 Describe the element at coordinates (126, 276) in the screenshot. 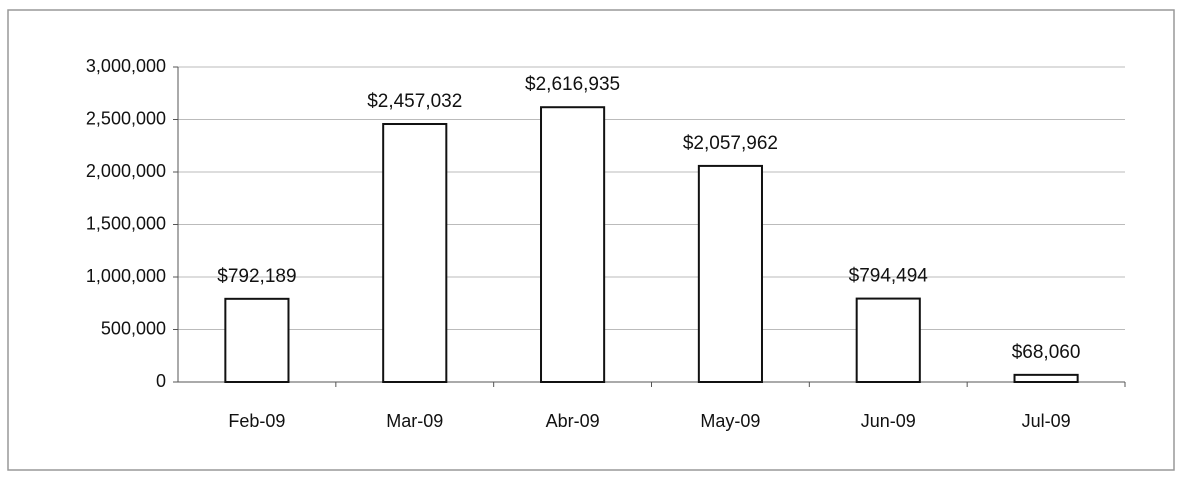

I see `y-tick-label: 1,000,000` at that location.